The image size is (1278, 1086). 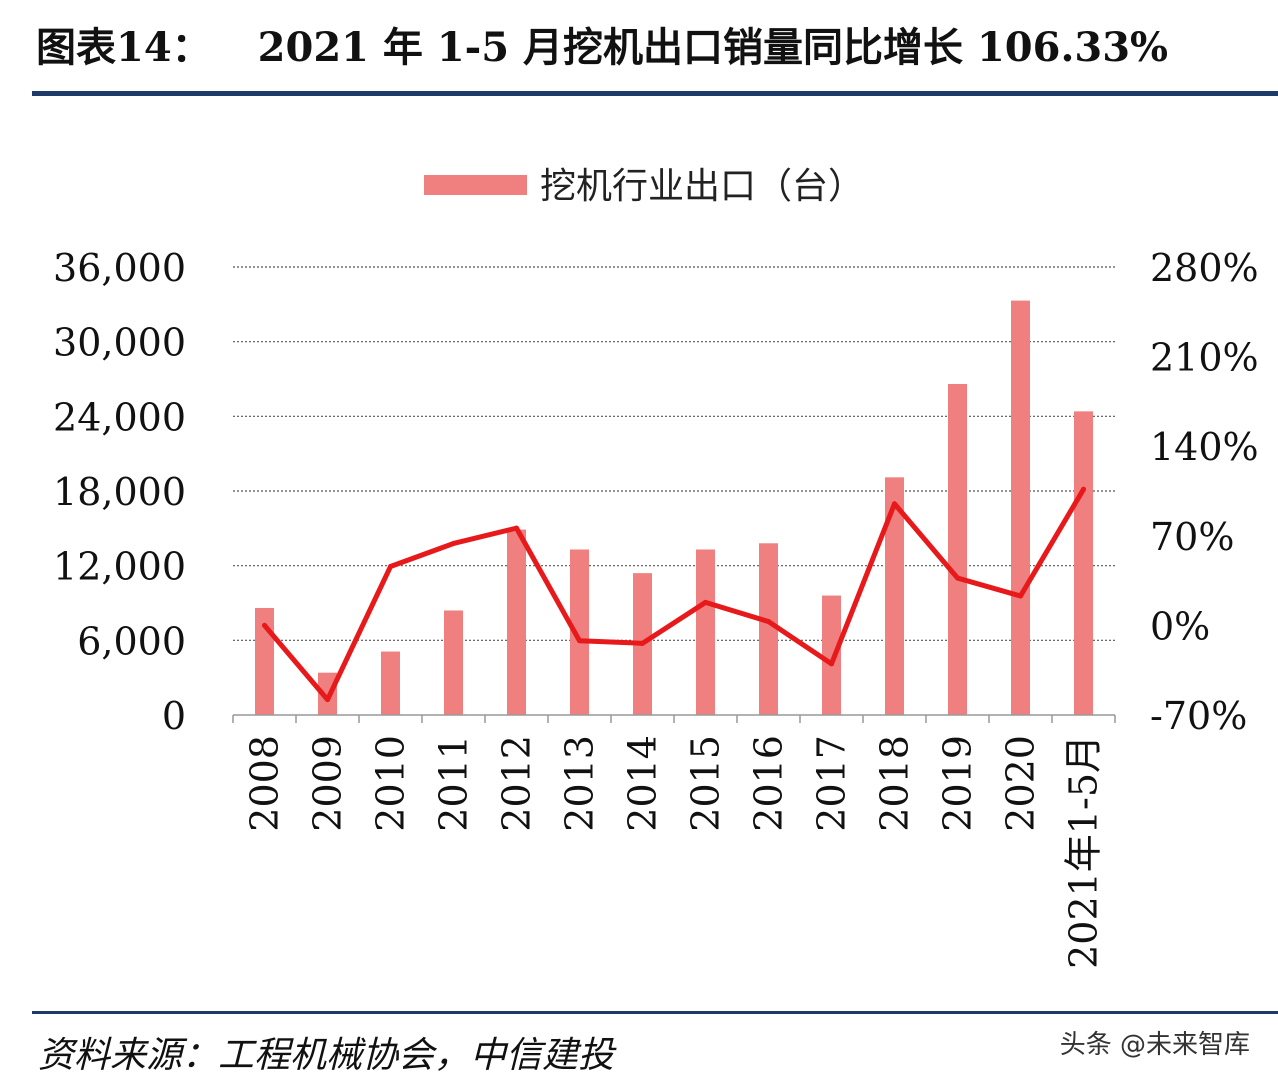 What do you see at coordinates (174, 716) in the screenshot?
I see `left-tick-label: 0` at bounding box center [174, 716].